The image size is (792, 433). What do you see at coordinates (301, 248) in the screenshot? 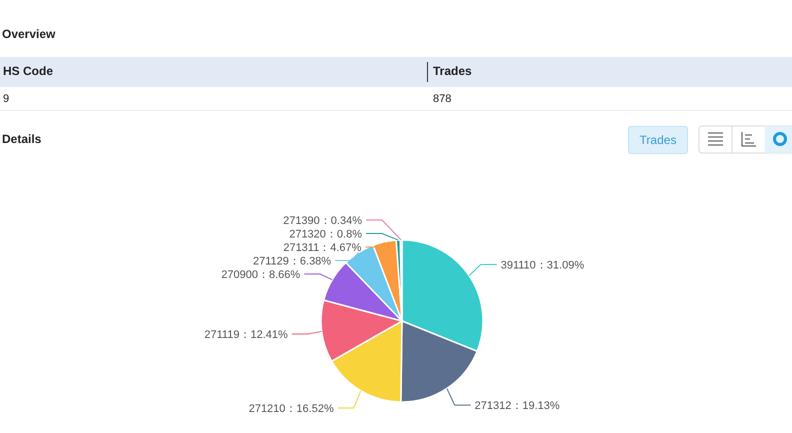
I see `slice-label: 271311` at bounding box center [301, 248].